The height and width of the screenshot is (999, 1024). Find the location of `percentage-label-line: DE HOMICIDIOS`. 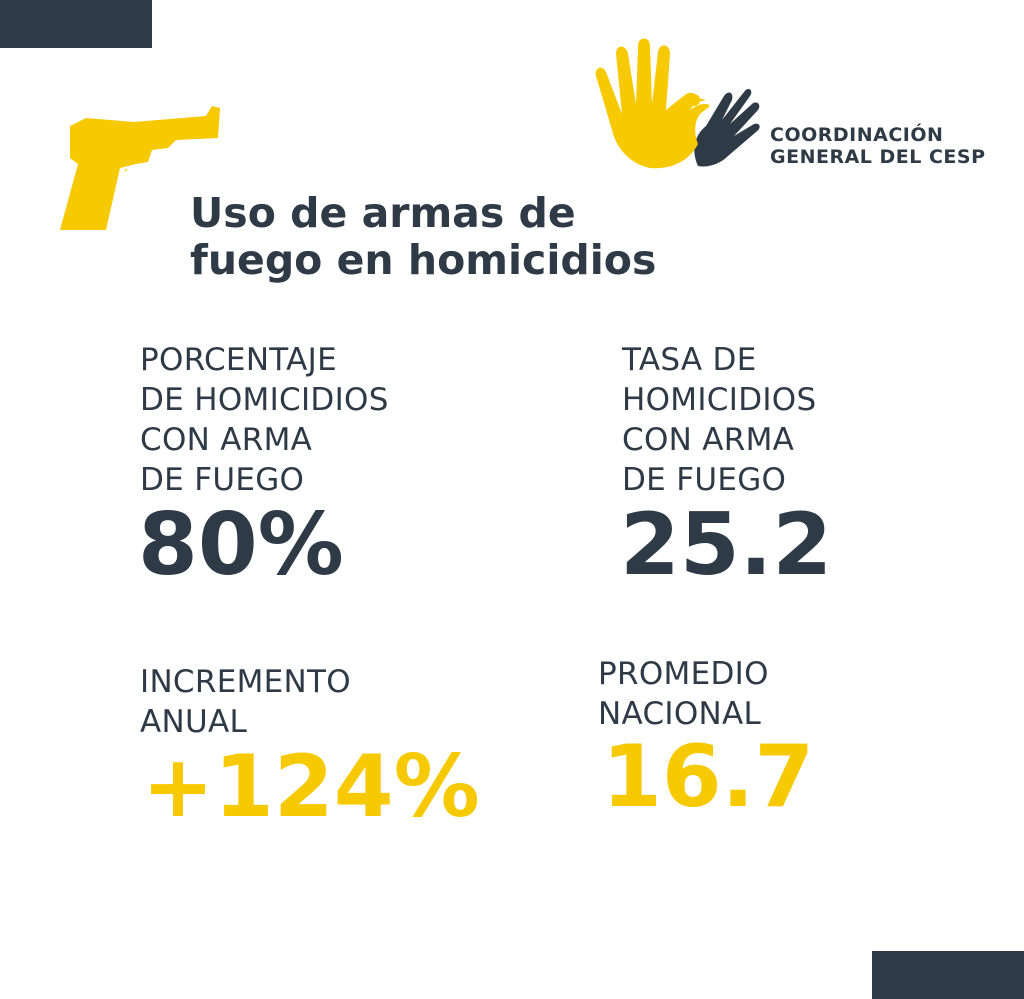

percentage-label-line: DE HOMICIDIOS is located at coordinates (264, 400).